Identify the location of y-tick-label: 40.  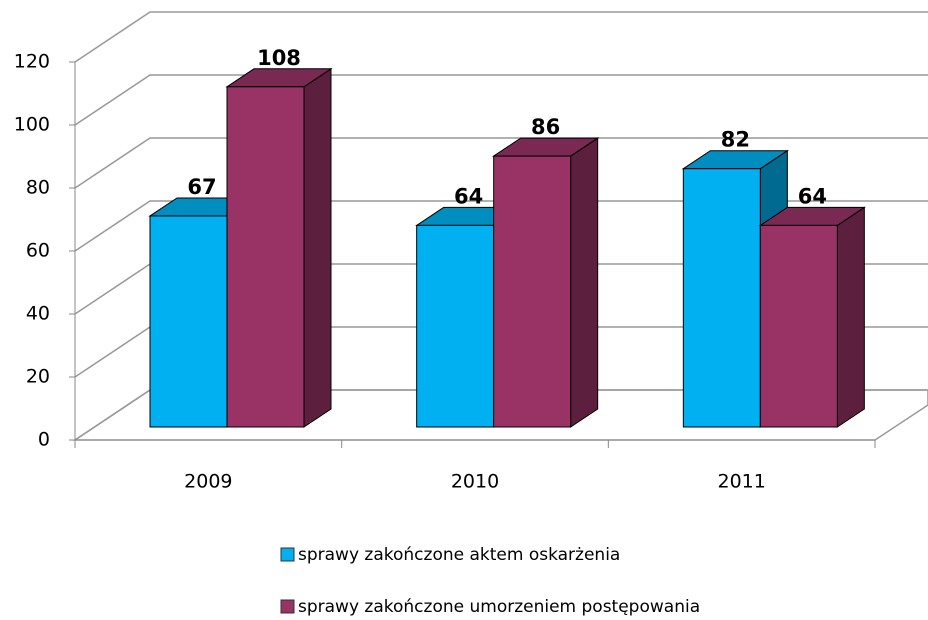
(38, 314).